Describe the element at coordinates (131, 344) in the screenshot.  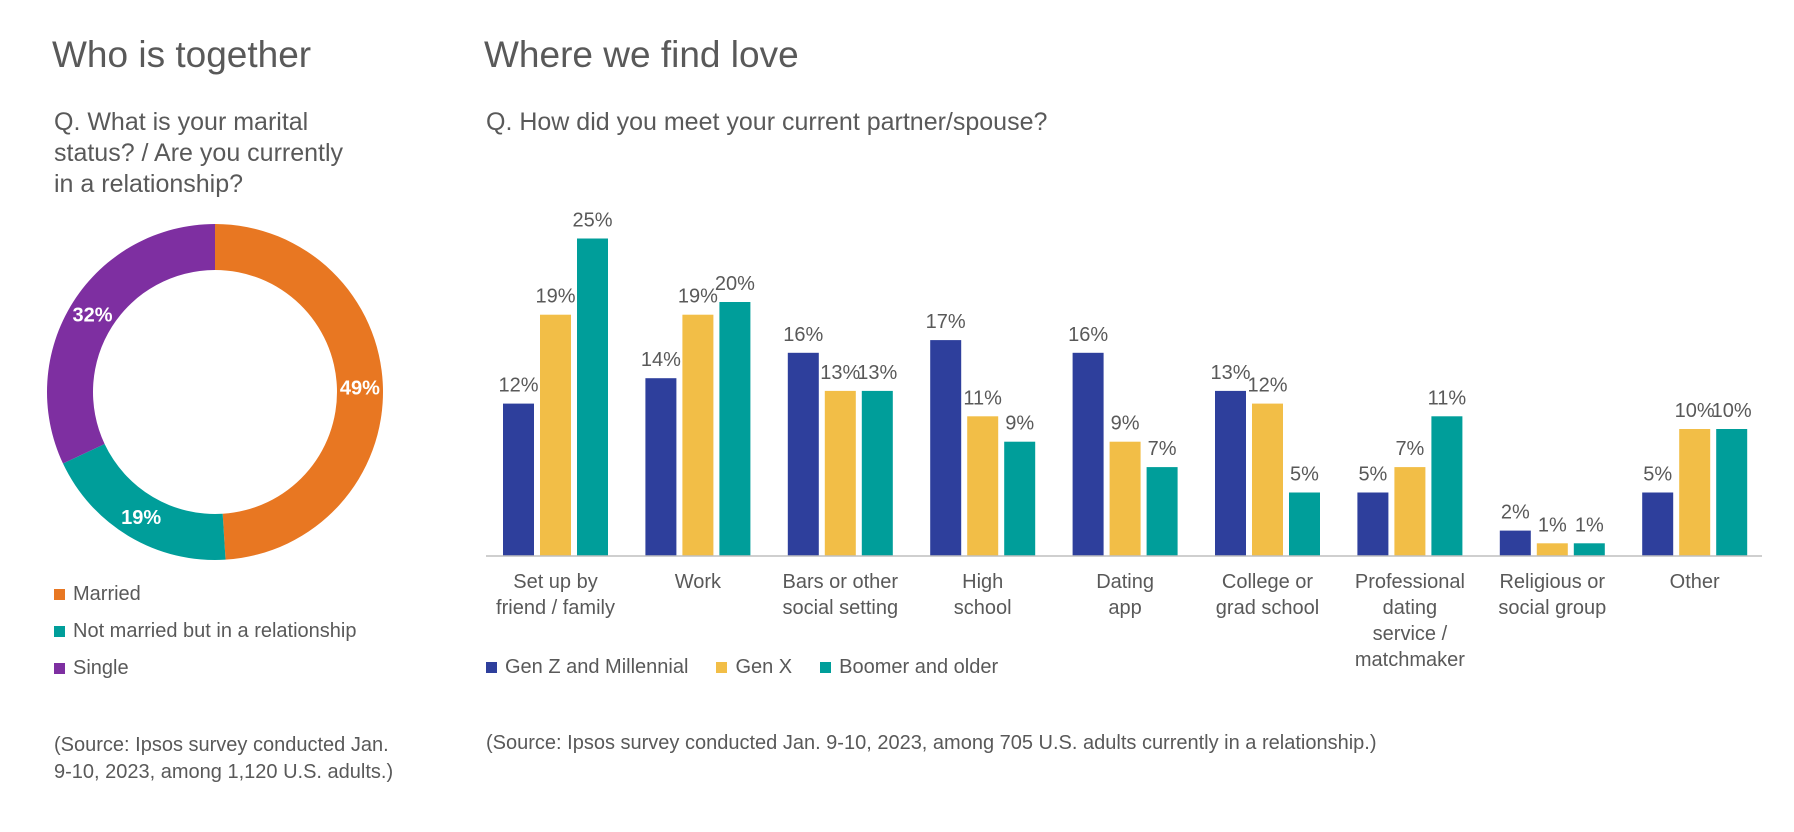
I see `donut-slice-single` at that location.